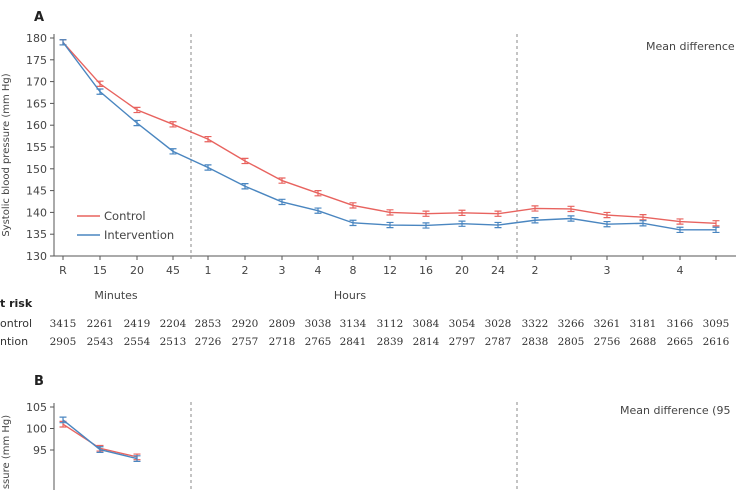 The height and width of the screenshot is (492, 736). Describe the element at coordinates (282, 342) in the screenshot. I see `at-risk-value: 2718` at that location.